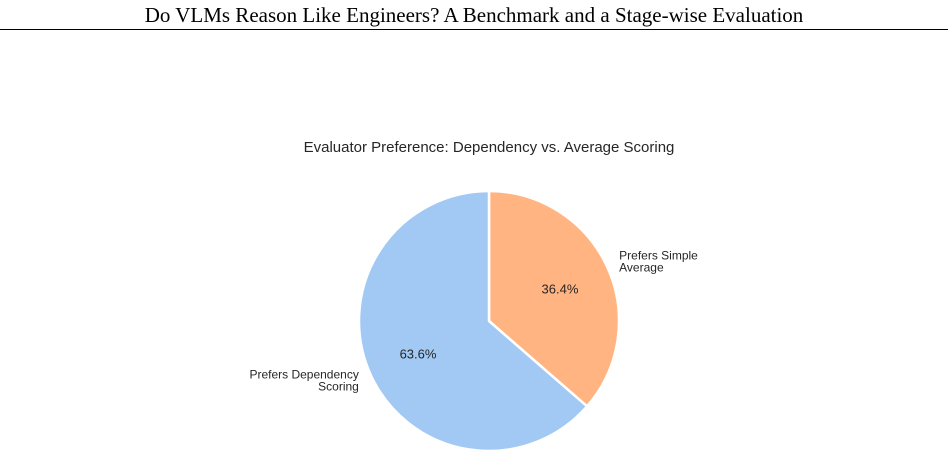  Describe the element at coordinates (418, 353) in the screenshot. I see `pie-slice-1-percent: 63.6%` at that location.